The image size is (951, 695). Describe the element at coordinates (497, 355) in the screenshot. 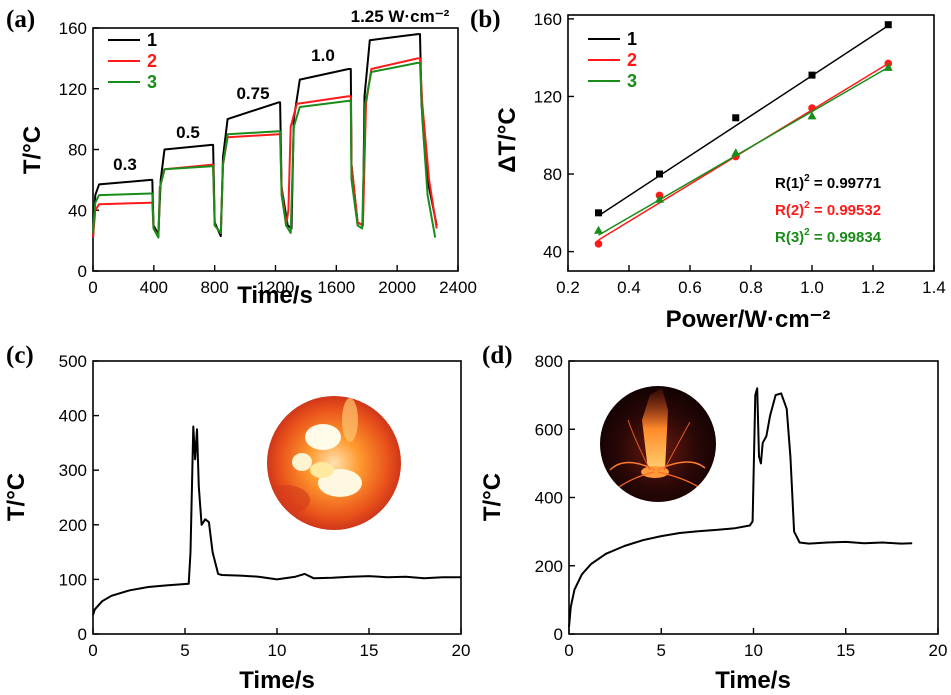

I see `panel-label: (d)` at that location.